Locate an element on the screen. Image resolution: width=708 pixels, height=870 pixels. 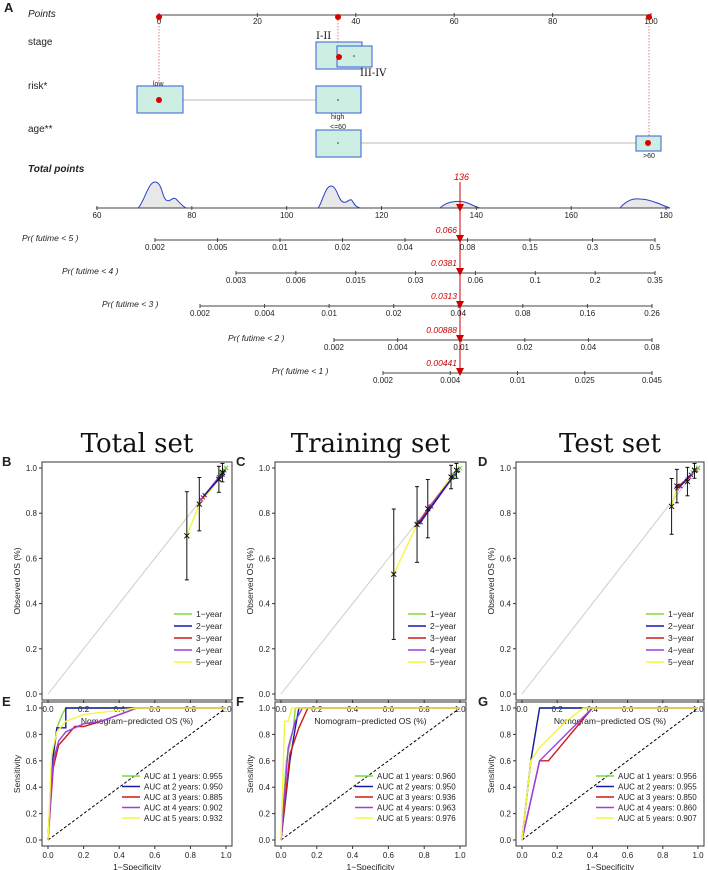
points-tick-label: 60 is located at coordinates (454, 21).